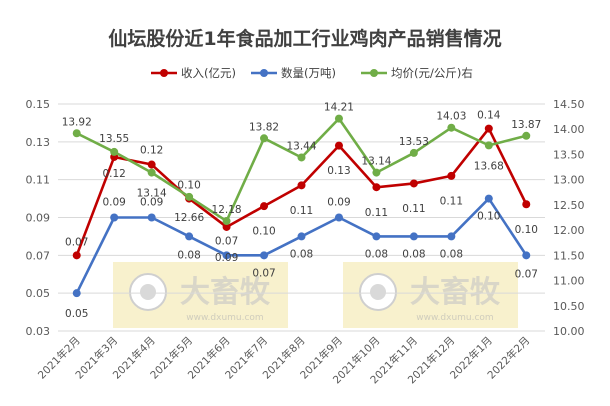 The height and width of the screenshot is (406, 610). I want to click on legend-item-0: 收入(亿元), so click(193, 73).